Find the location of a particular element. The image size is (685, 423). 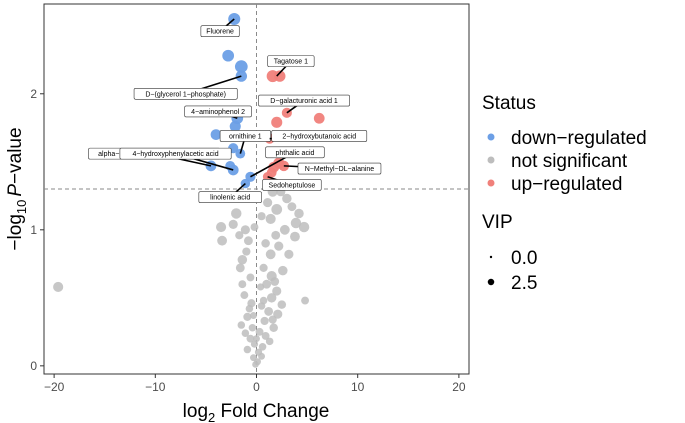

annotation-label: D−(glycerol 1−phosphate) is located at coordinates (185, 94).